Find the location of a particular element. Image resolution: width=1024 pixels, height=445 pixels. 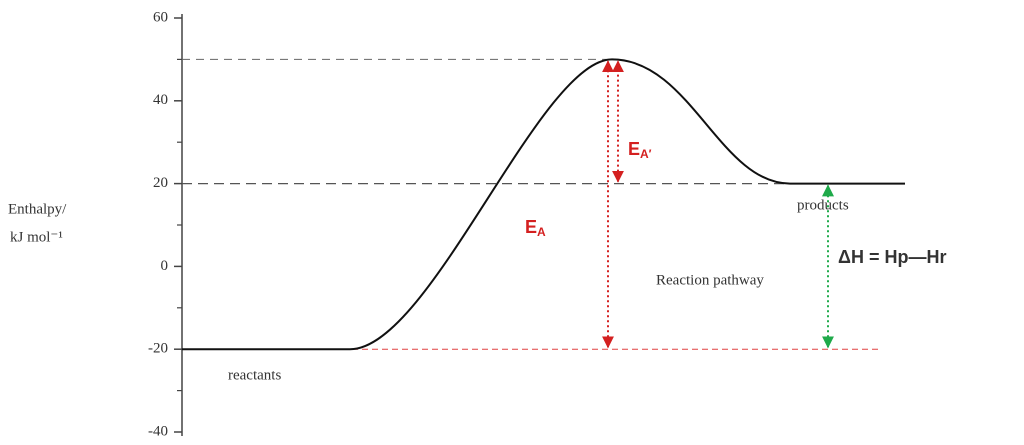

level-label: products is located at coordinates (823, 205).